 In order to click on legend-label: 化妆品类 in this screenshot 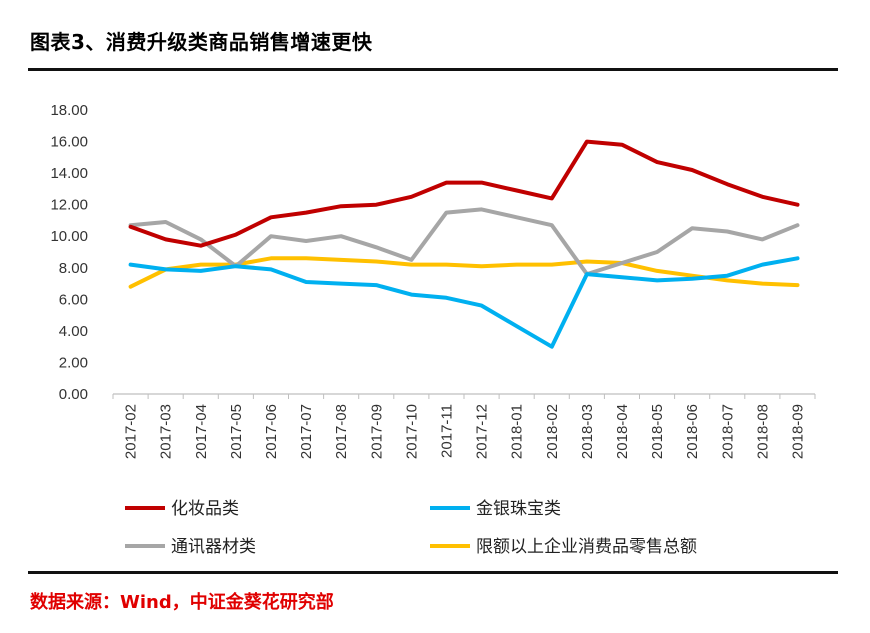, I will do `click(205, 509)`.